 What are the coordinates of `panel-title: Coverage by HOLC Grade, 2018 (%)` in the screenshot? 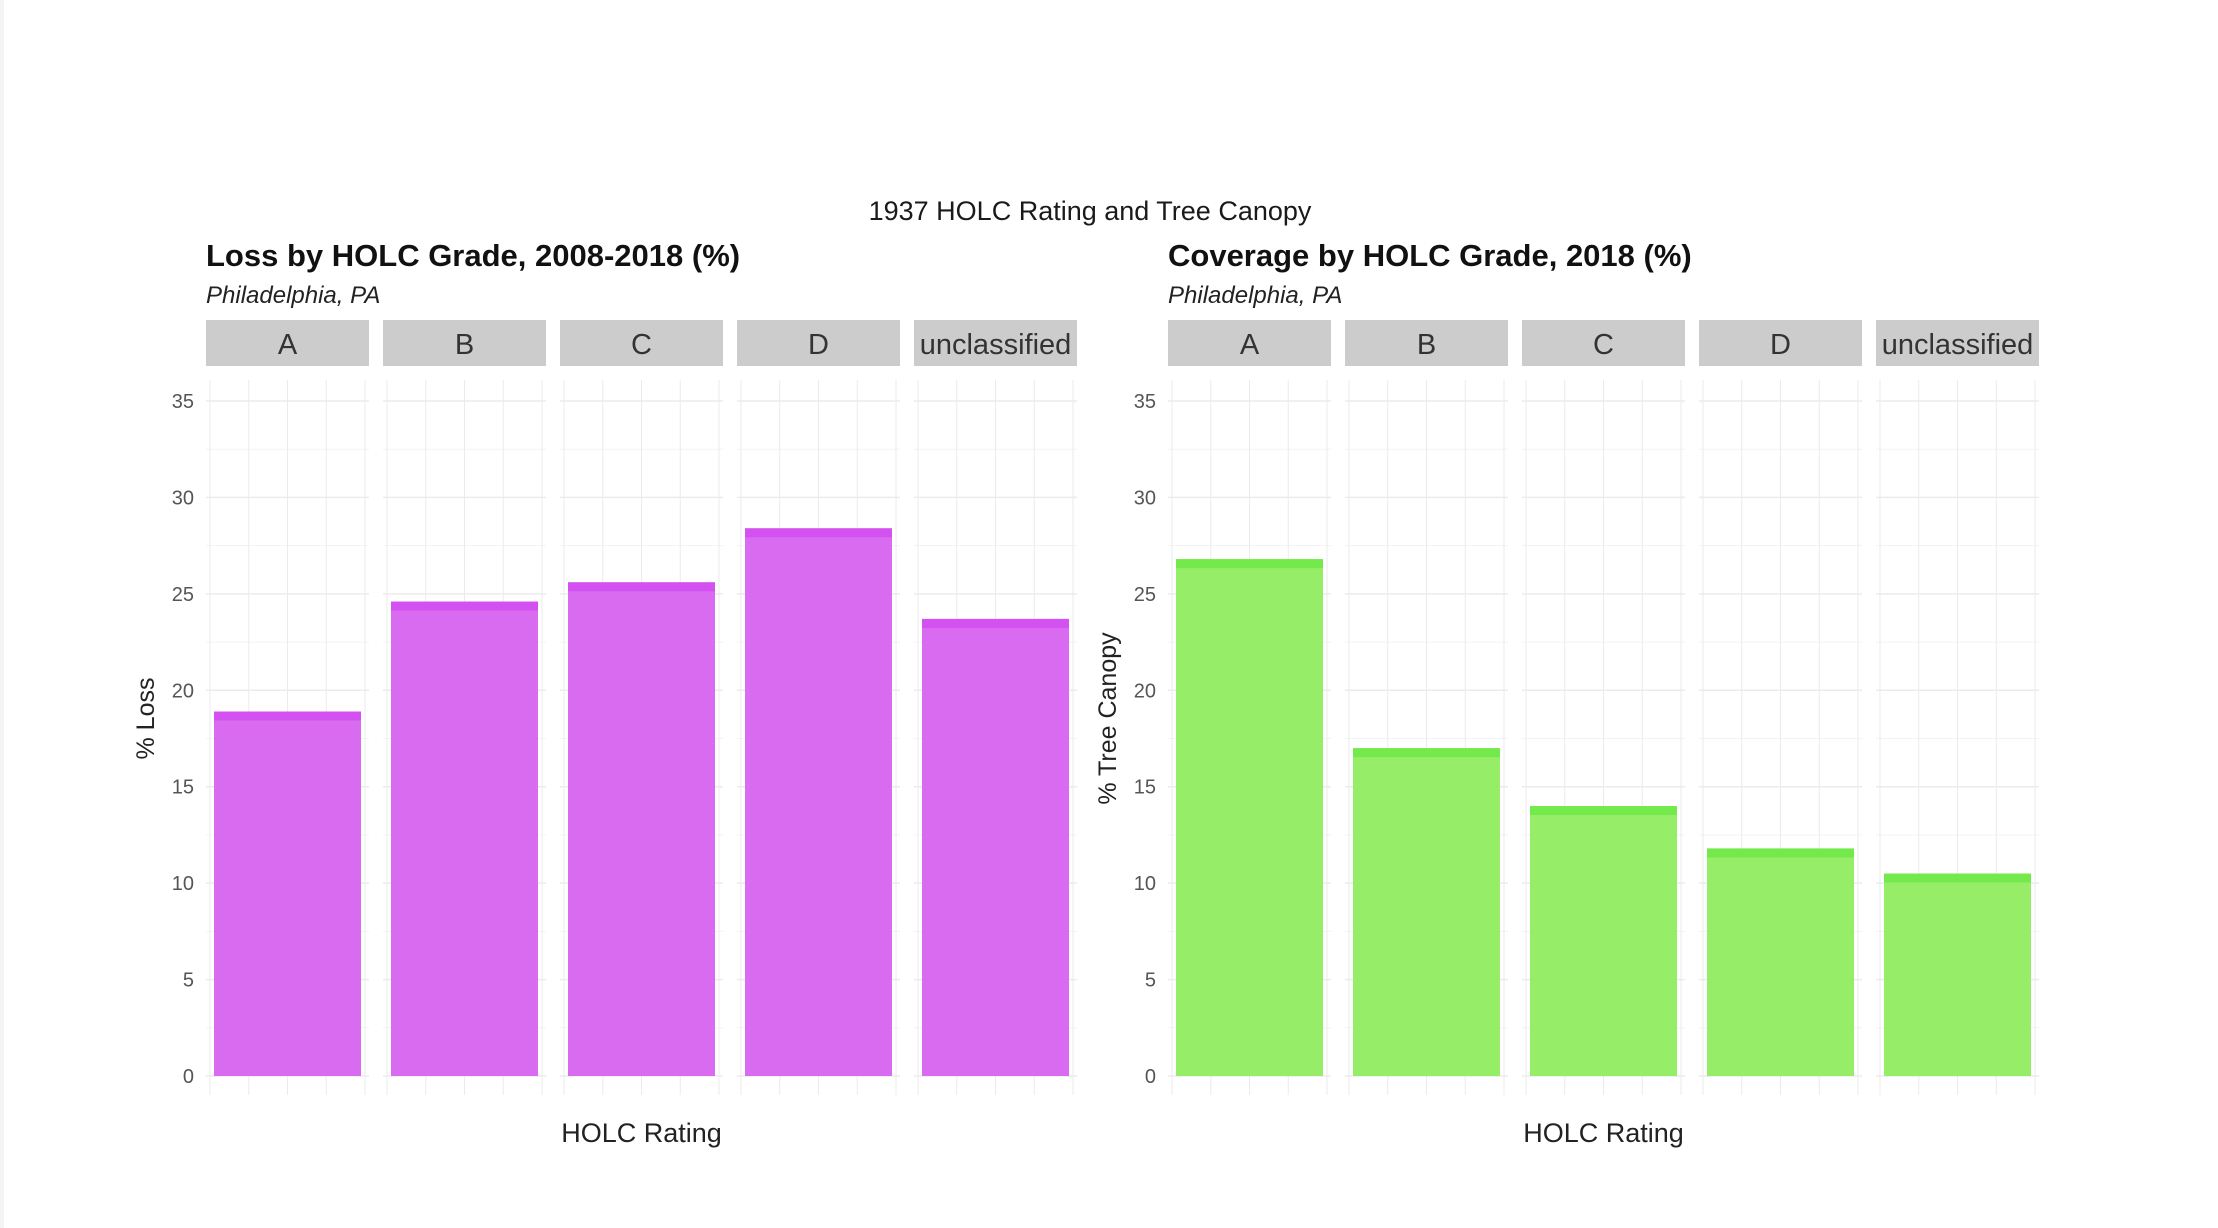 It's located at (1430, 255).